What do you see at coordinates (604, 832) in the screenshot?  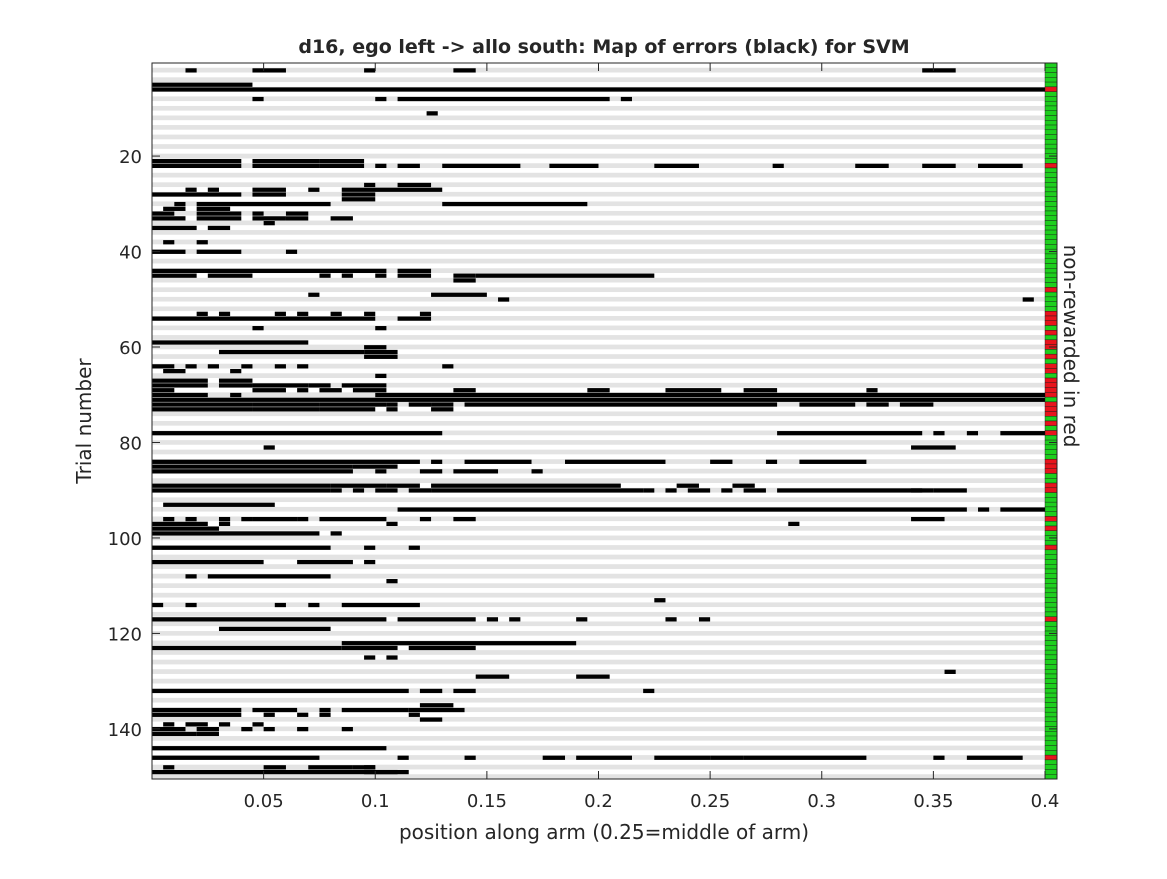 I see `x-axis-label: position along arm (0.25=middle of arm)` at bounding box center [604, 832].